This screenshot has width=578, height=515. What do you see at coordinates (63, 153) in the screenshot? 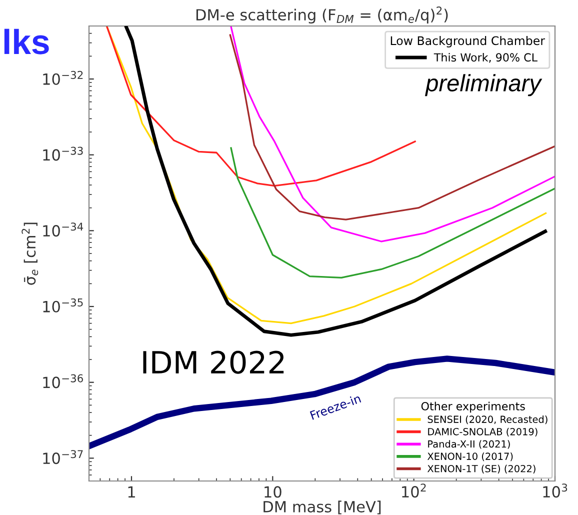
I see `y-tick-label: 10$^{−33}$` at bounding box center [63, 153].